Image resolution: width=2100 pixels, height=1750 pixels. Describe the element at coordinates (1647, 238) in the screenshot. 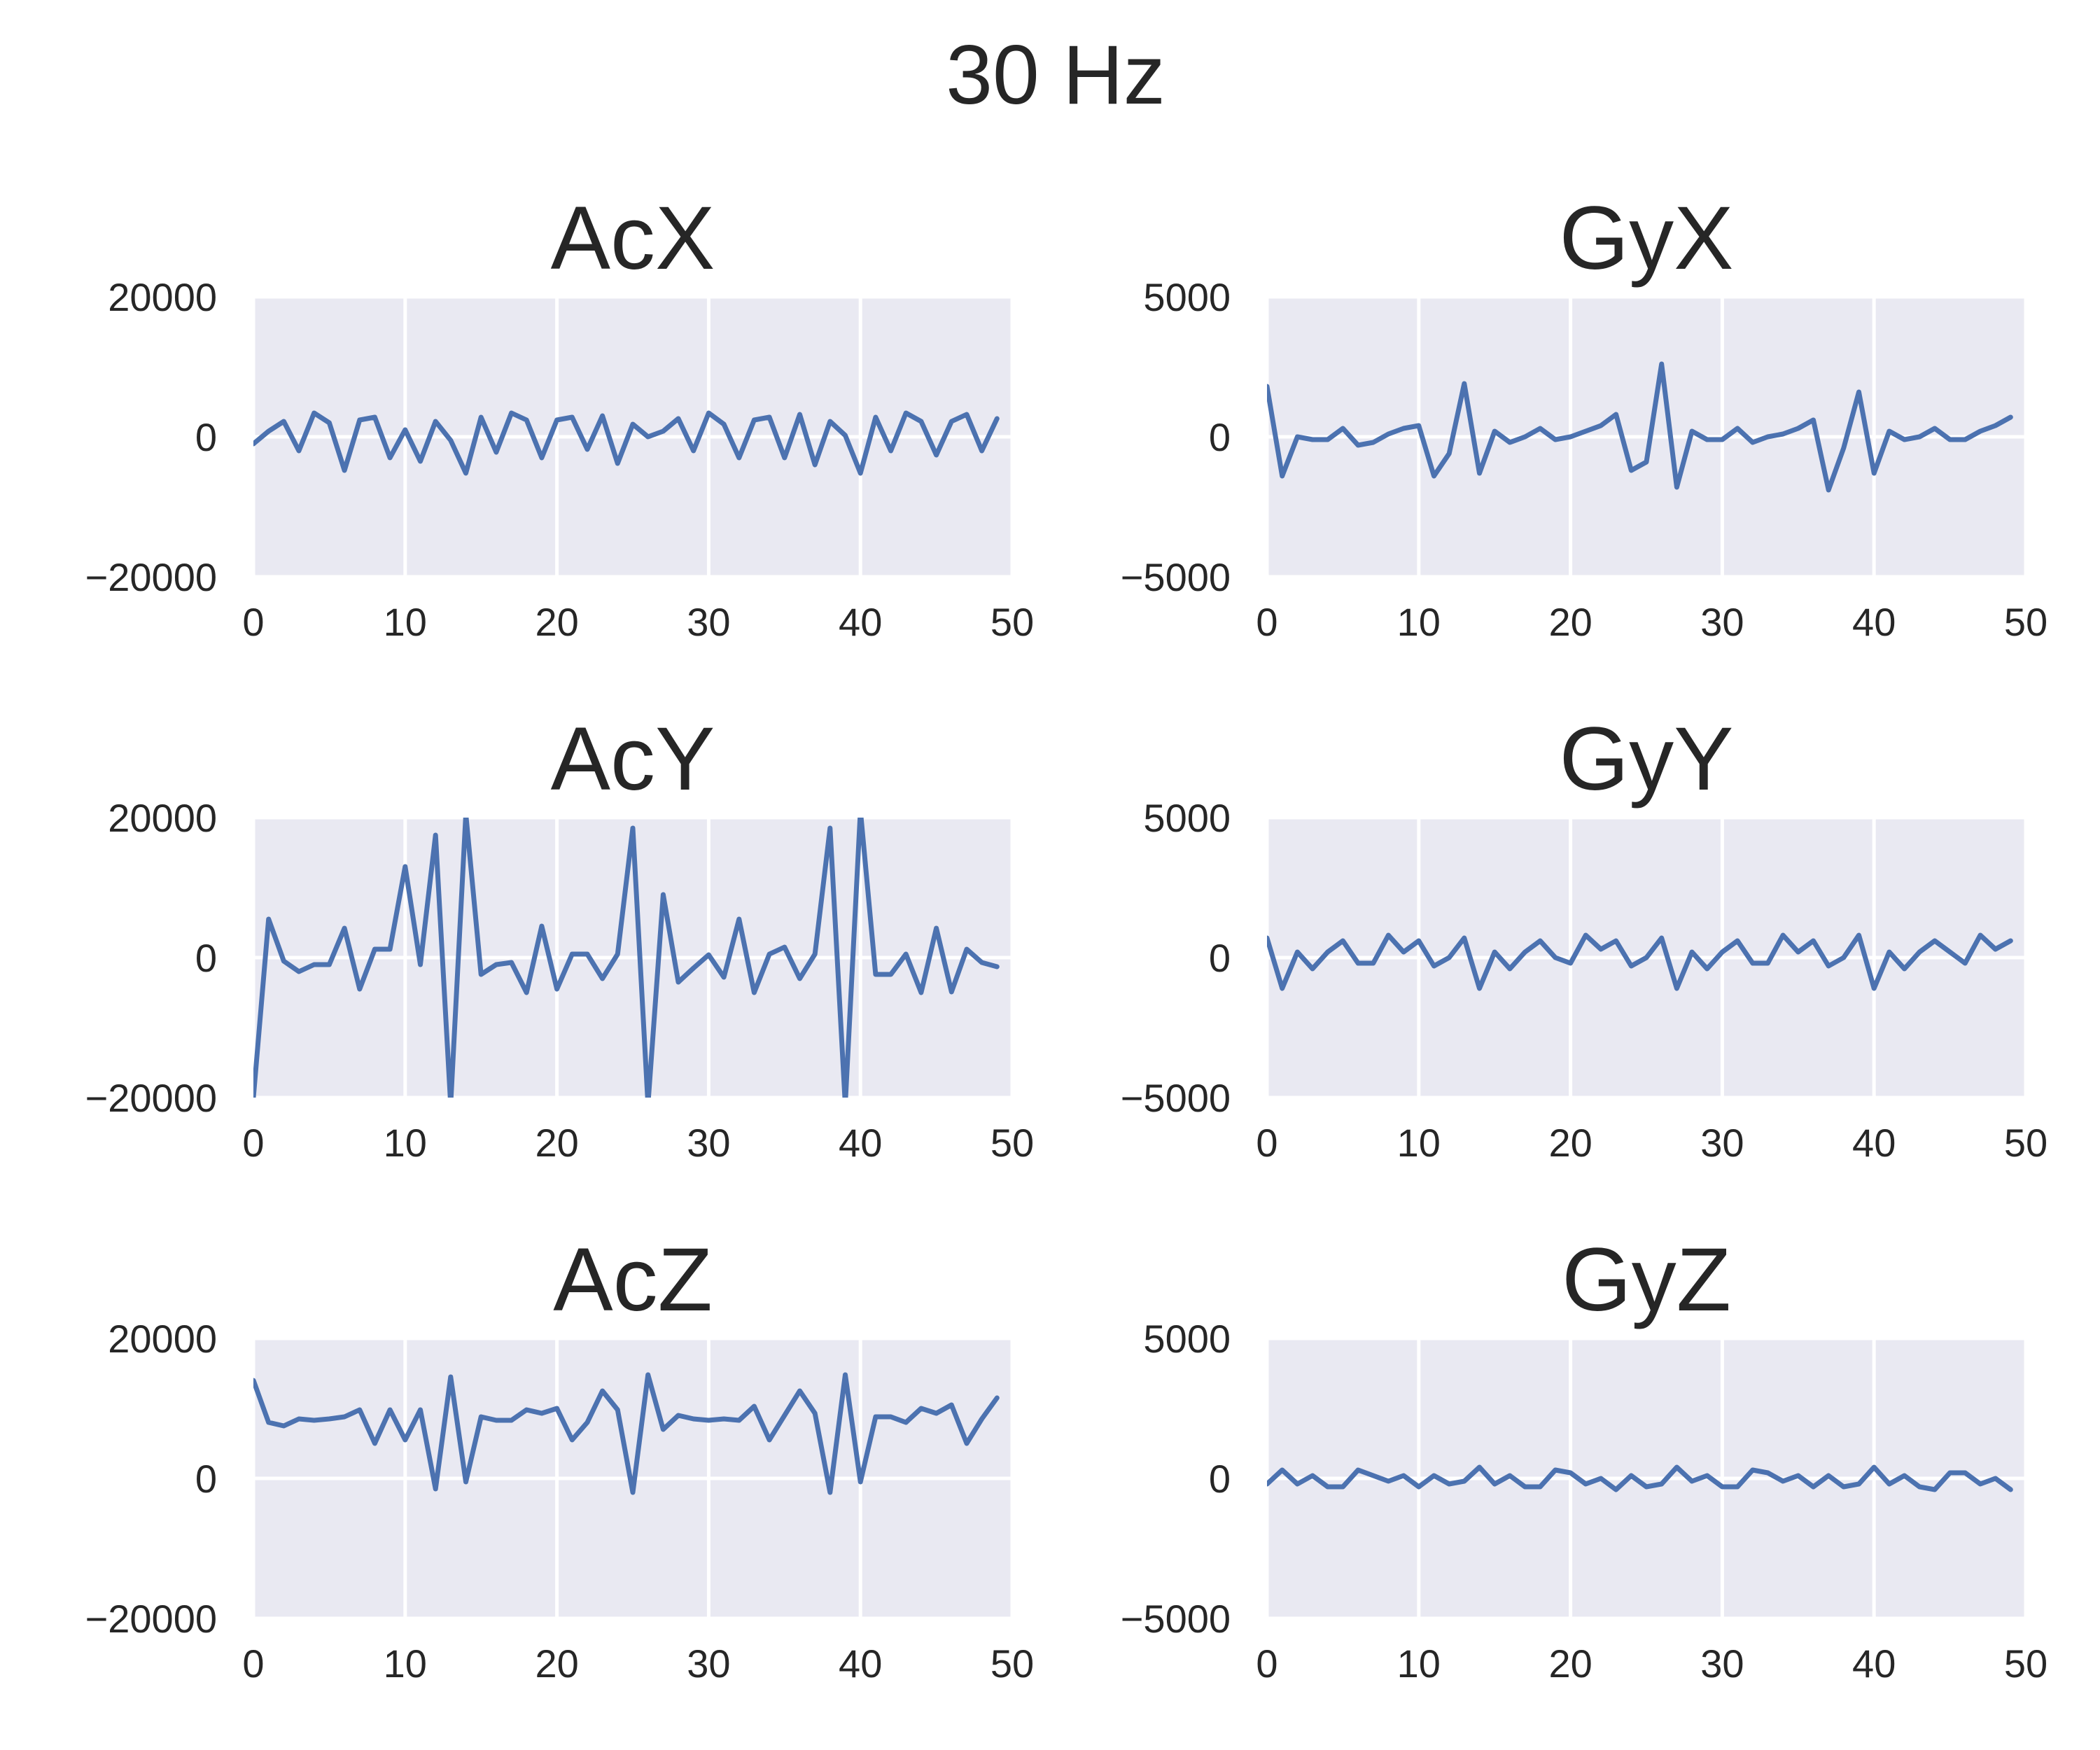

I see `subplot-title-gyx: GyX` at that location.